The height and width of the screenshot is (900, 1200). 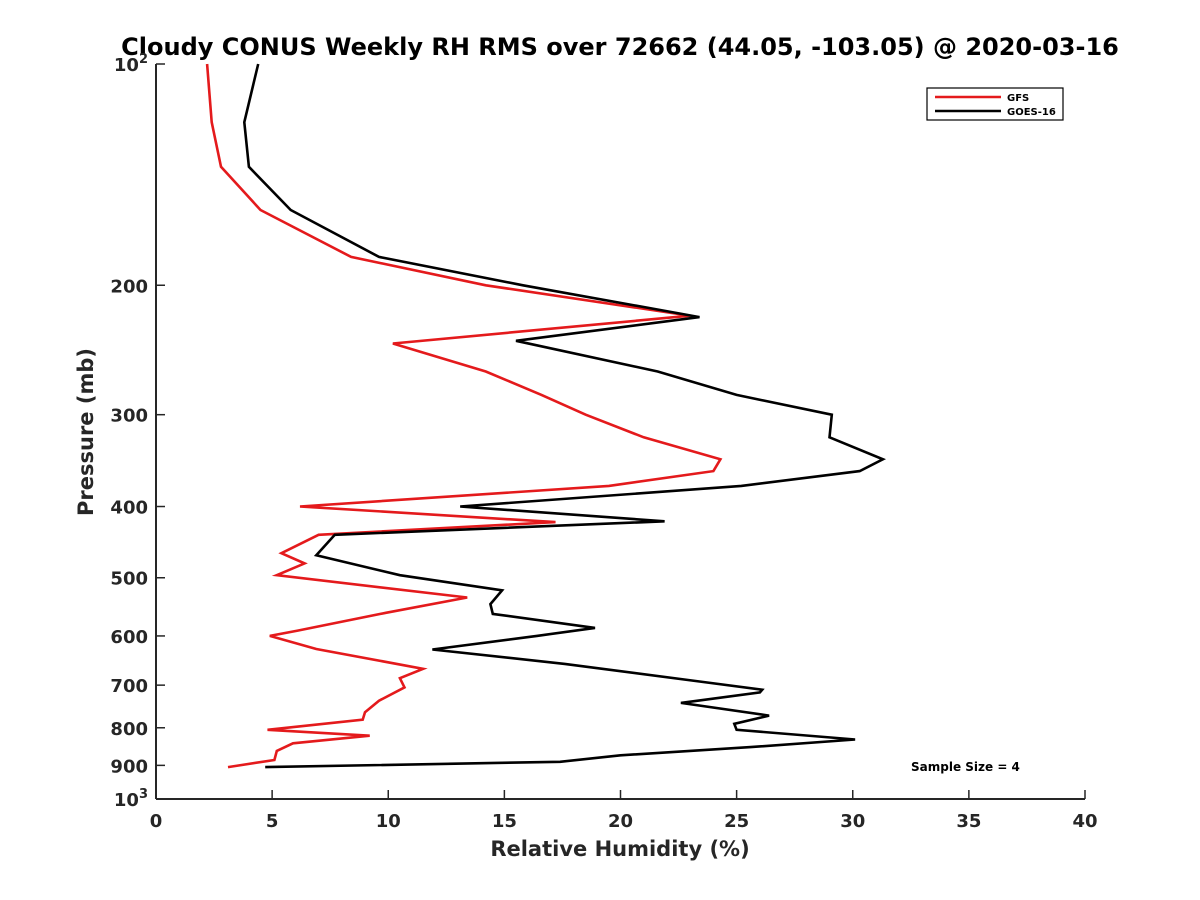 I want to click on x-axis-ticks: 0 5 10 15 20 25 30 35 40, so click(x=624, y=811).